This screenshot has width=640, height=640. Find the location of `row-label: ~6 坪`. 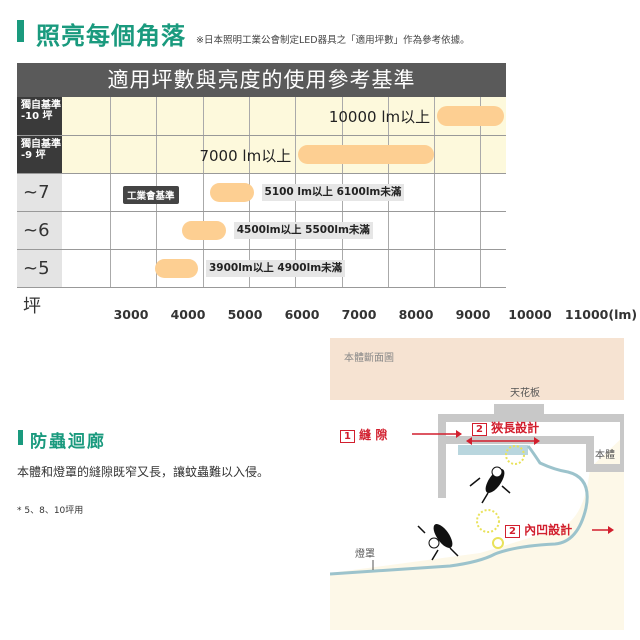

row-label: ~6 坪 is located at coordinates (39, 245).